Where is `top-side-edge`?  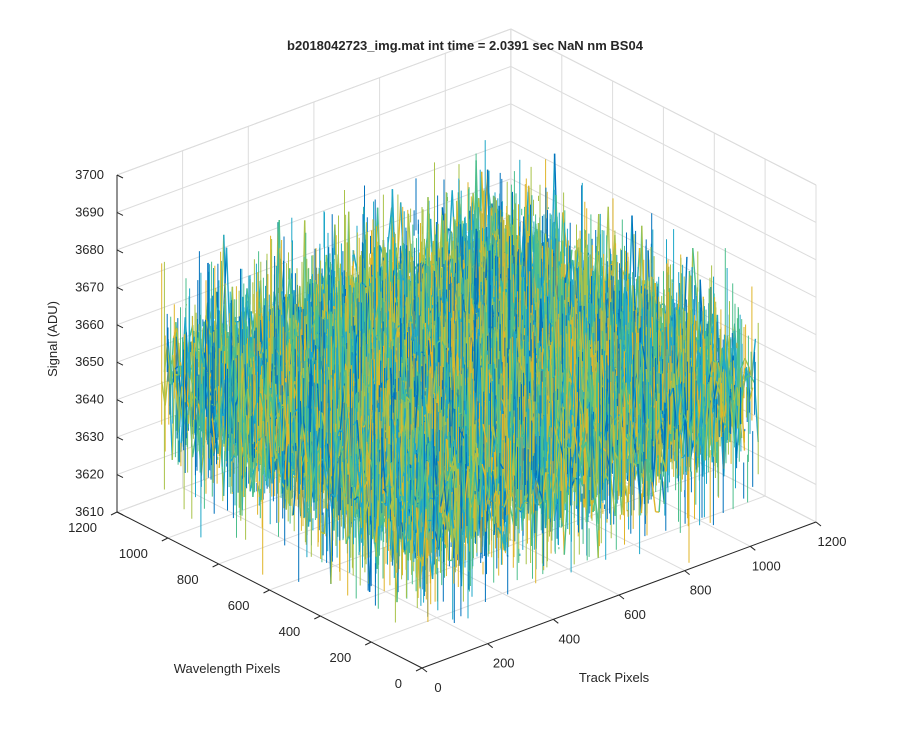
top-side-edge is located at coordinates (663, 107).